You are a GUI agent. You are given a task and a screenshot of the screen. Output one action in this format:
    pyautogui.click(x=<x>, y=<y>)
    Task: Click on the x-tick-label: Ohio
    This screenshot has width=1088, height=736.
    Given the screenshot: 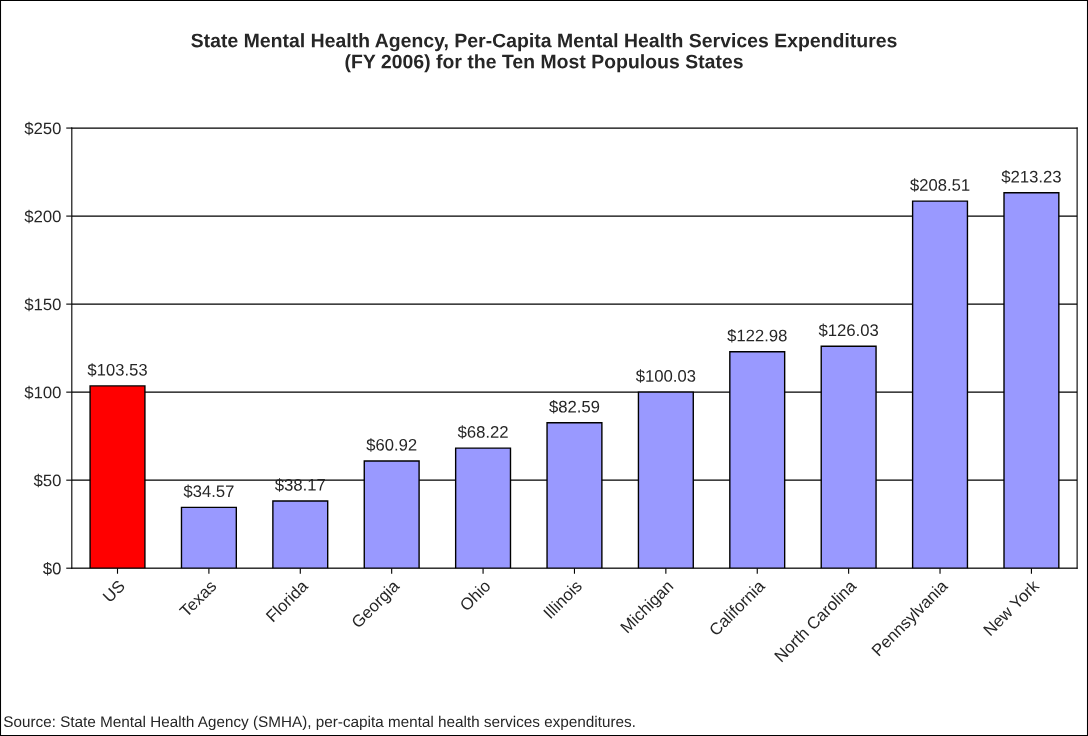 What is the action you would take?
    pyautogui.click(x=475, y=595)
    